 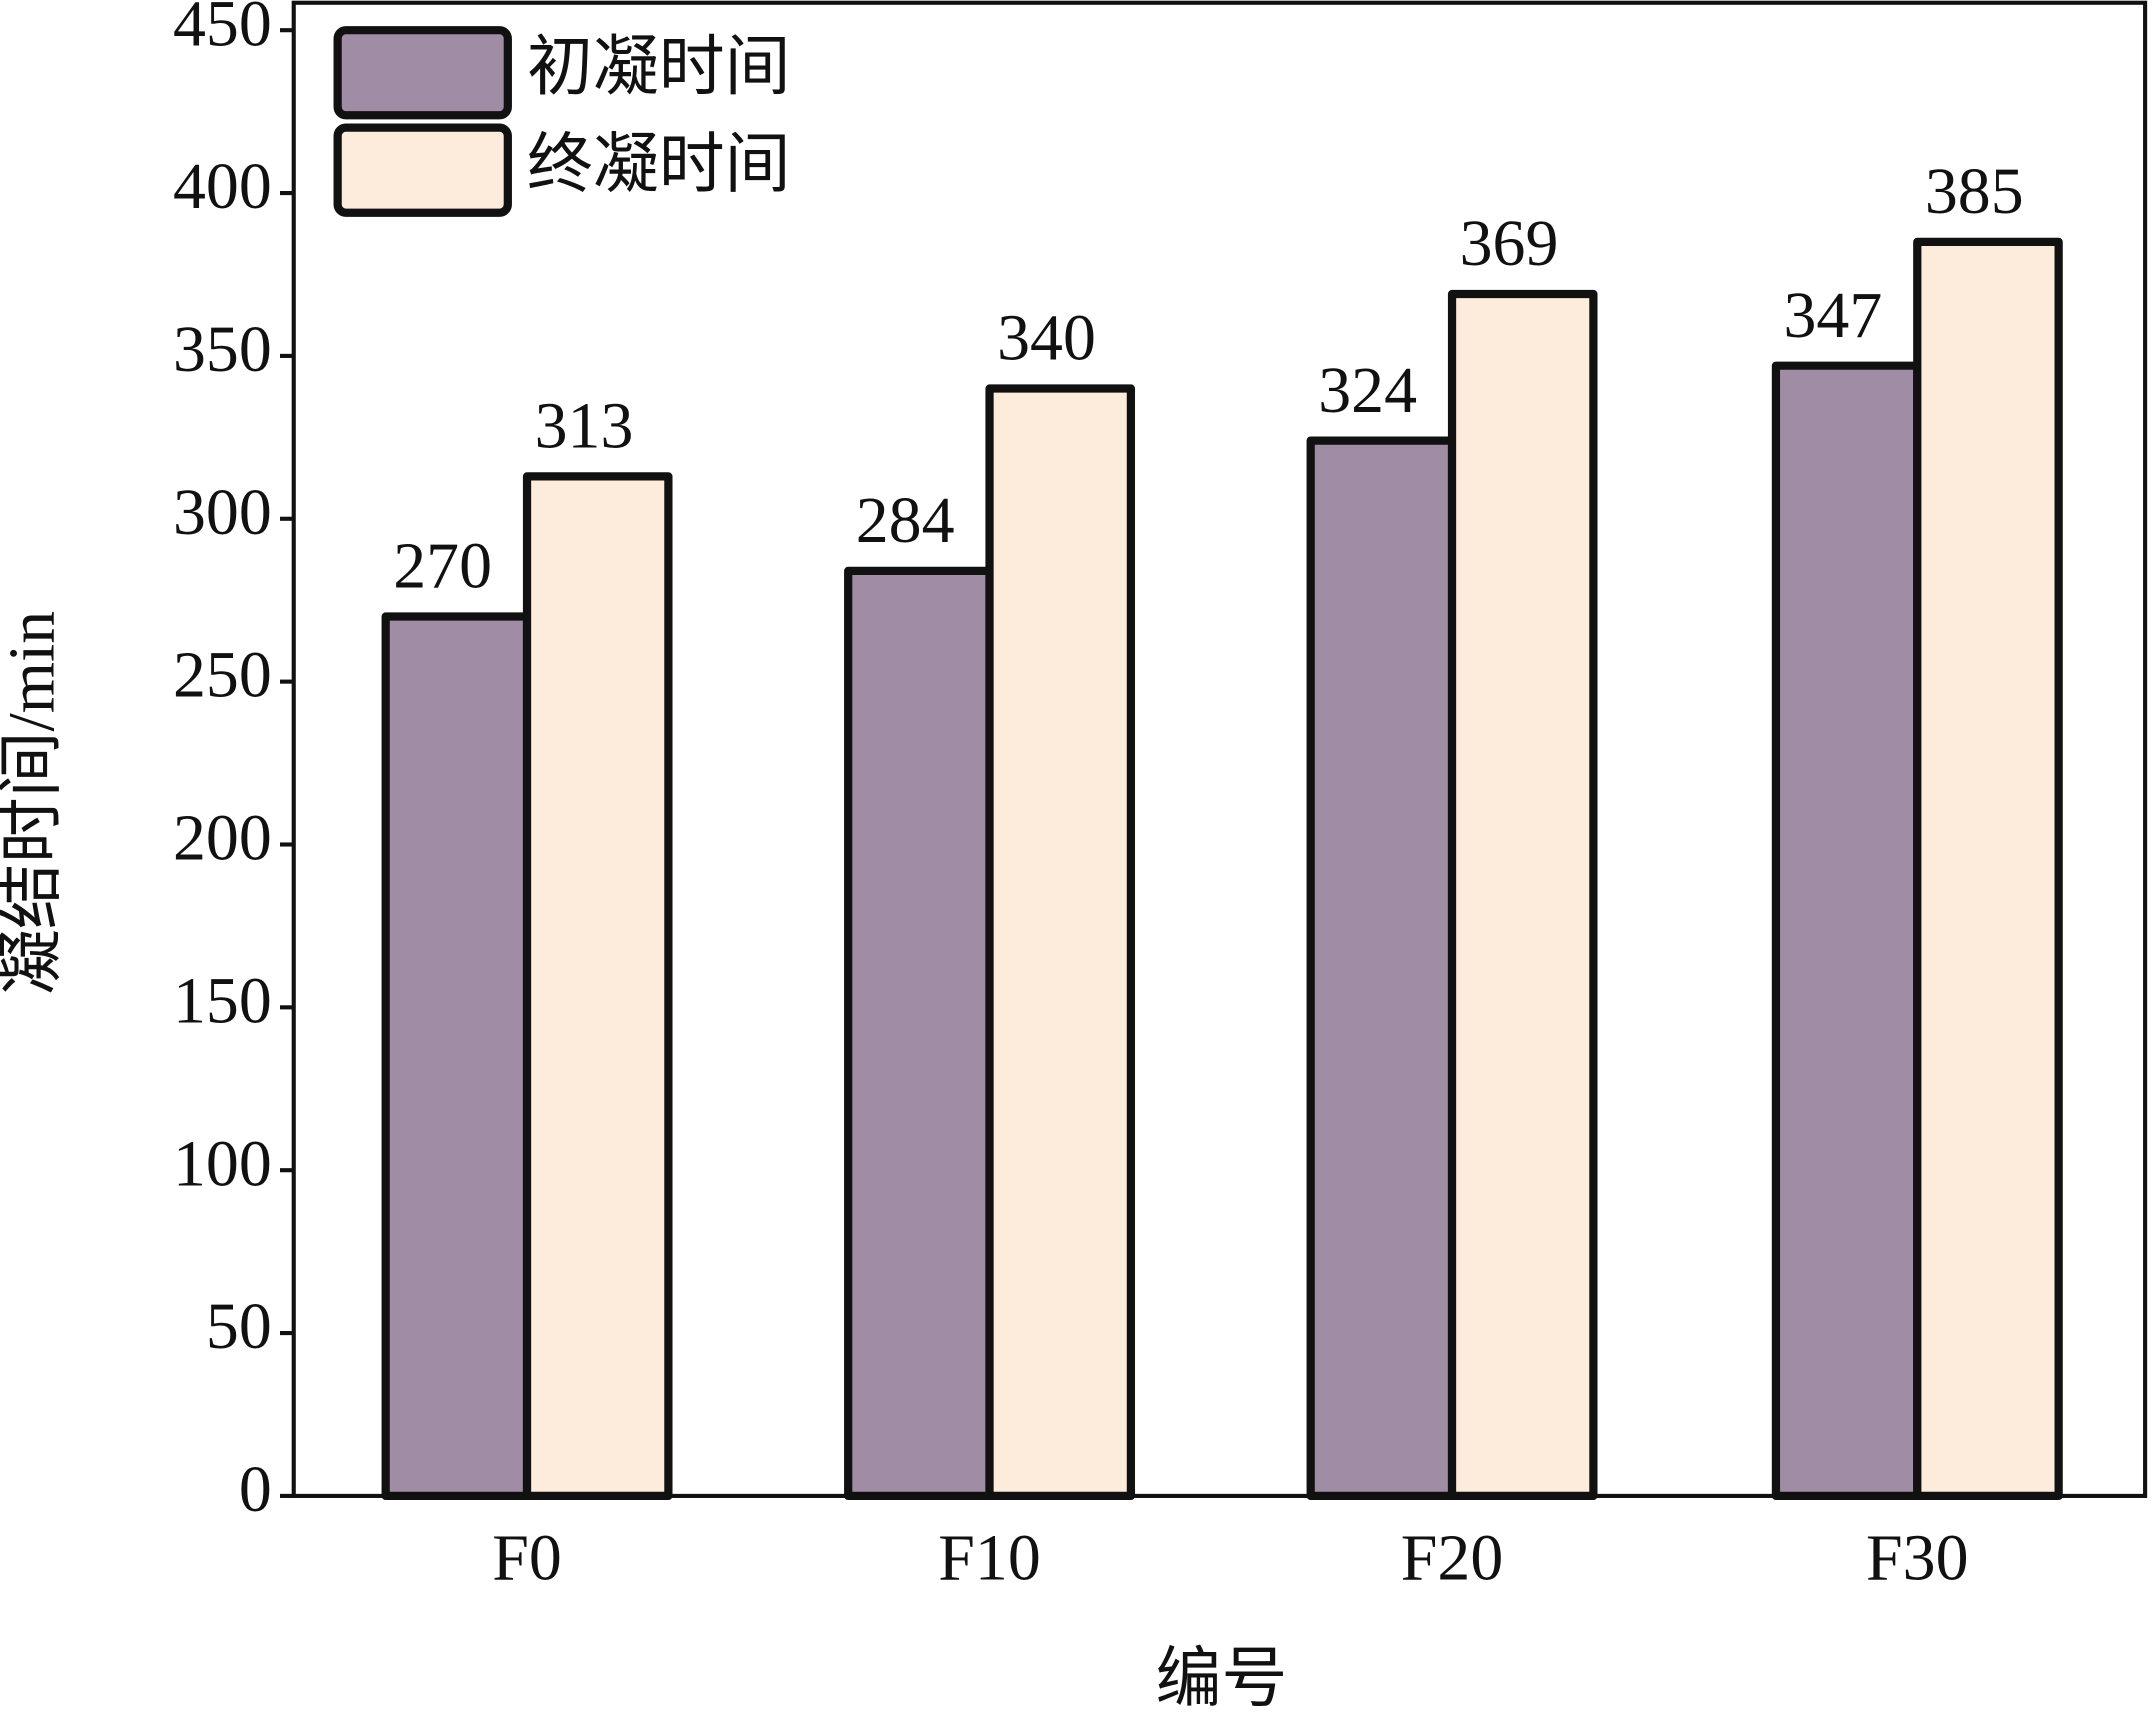 What do you see at coordinates (1917, 1558) in the screenshot?
I see `x-tick-label: F30` at bounding box center [1917, 1558].